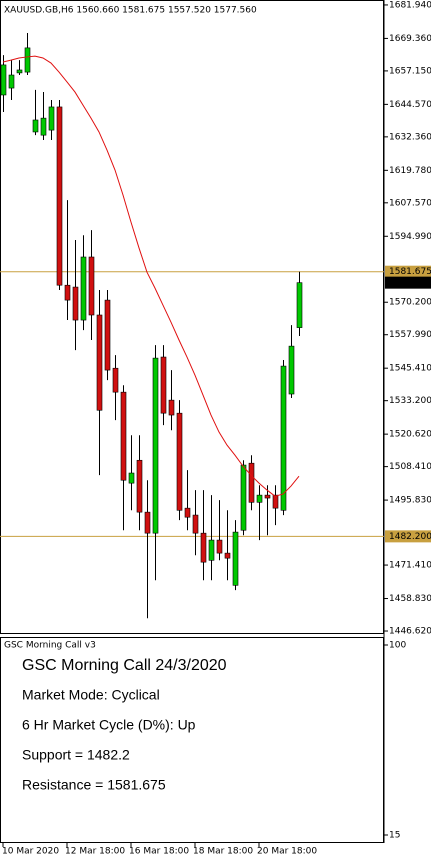 Image resolution: width=431 pixels, height=856 pixels. Describe the element at coordinates (410, 203) in the screenshot. I see `y-tick-label: 1607.570` at that location.